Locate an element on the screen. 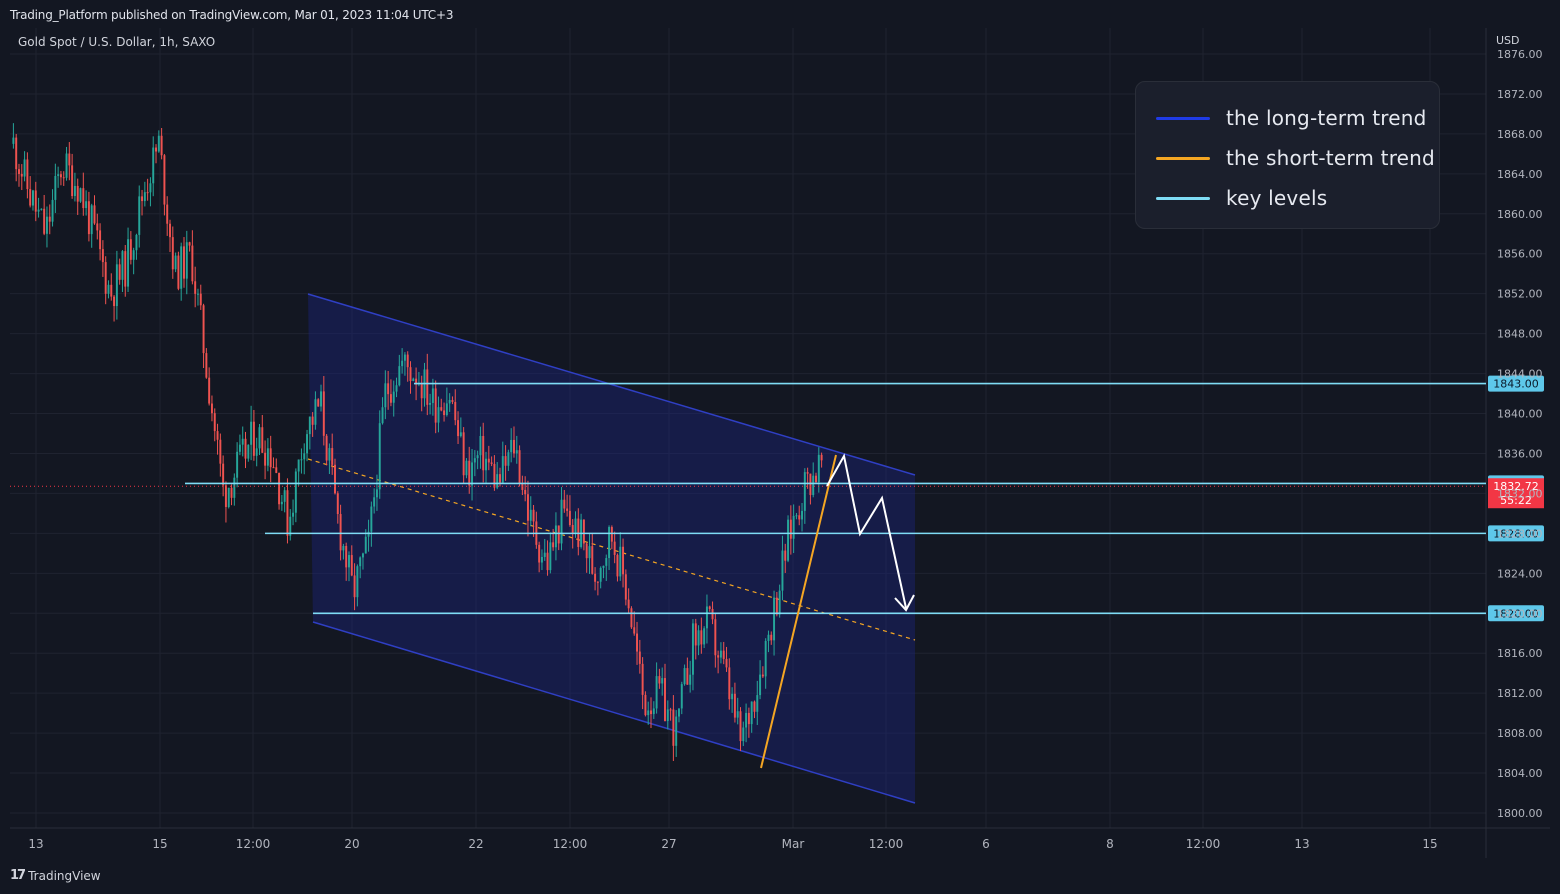 The width and height of the screenshot is (1560, 894). current-price-tag is located at coordinates (1516, 493).